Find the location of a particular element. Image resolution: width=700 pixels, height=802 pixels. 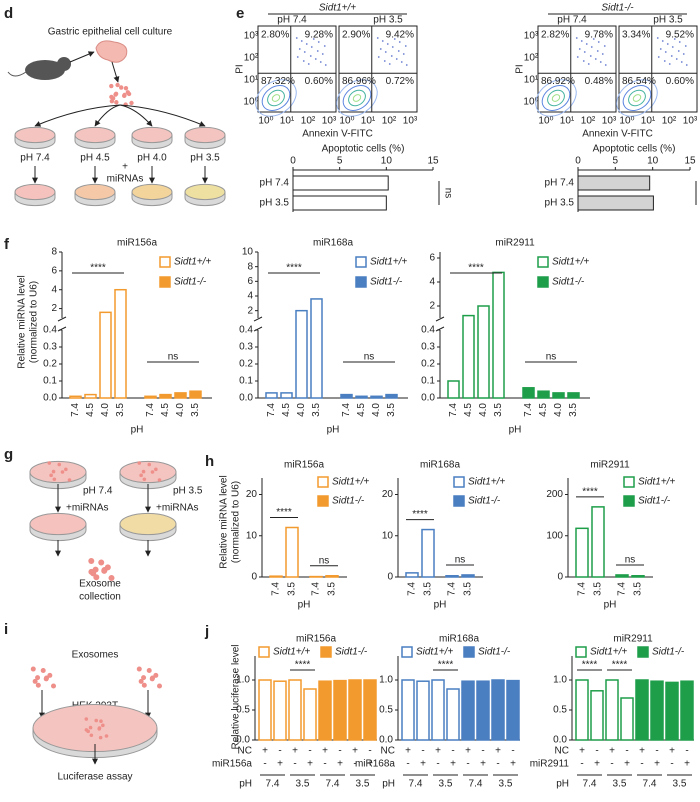

row-label: pH is located at coordinates (388, 784).